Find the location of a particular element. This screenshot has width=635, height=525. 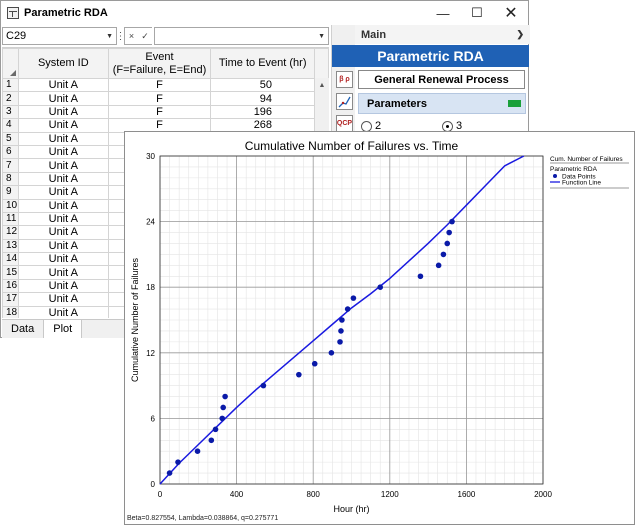

radio-circle-icon is located at coordinates (366, 126).